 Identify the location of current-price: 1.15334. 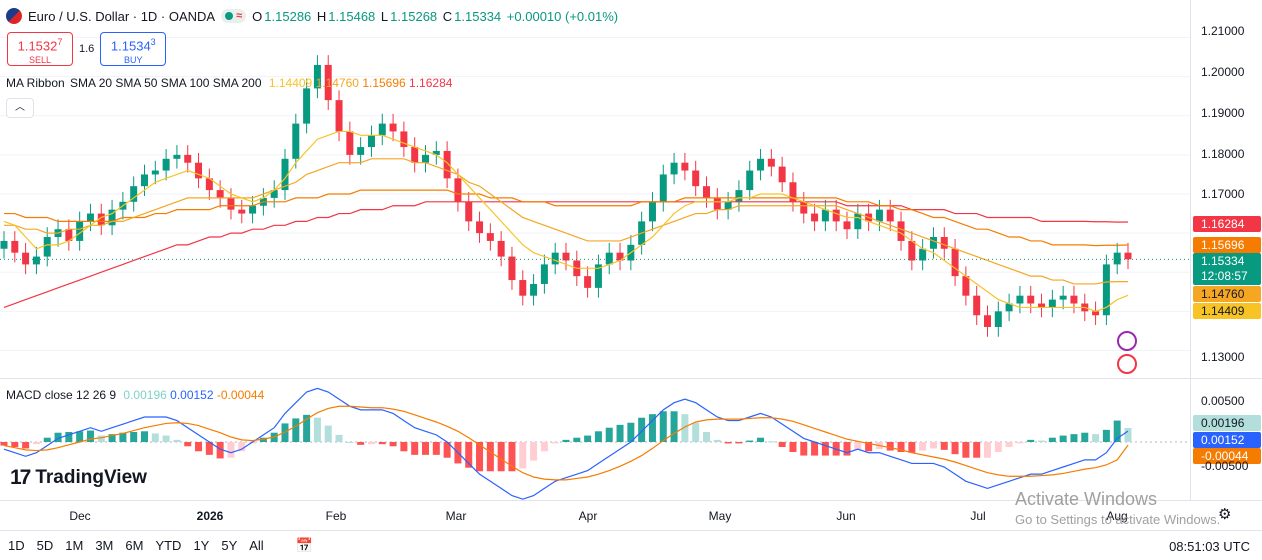
(1223, 261).